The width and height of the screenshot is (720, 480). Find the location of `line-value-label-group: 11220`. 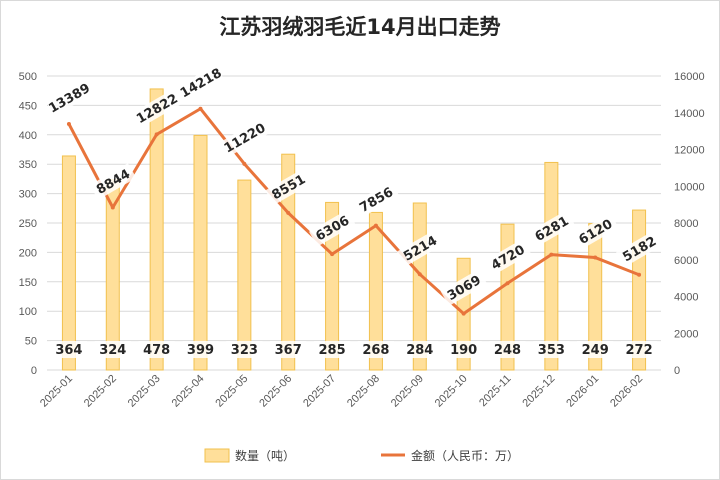

line-value-label-group: 11220 is located at coordinates (245, 138).